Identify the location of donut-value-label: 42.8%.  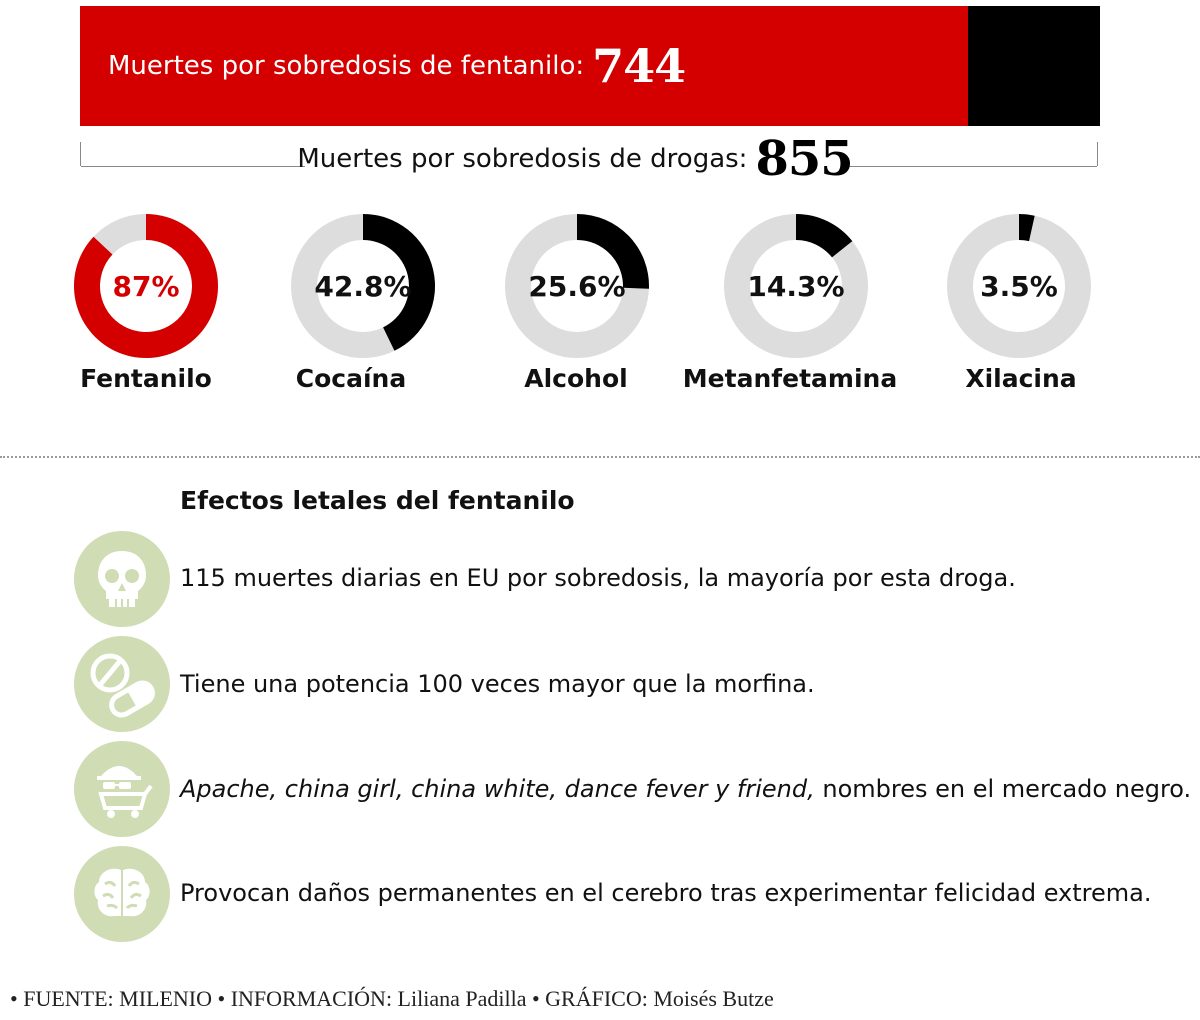
(363, 286).